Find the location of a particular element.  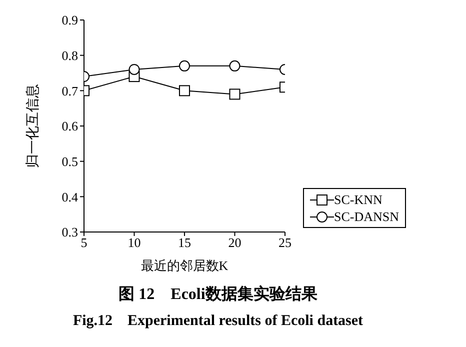

y-tick-label: 0.4 is located at coordinates (70, 196).